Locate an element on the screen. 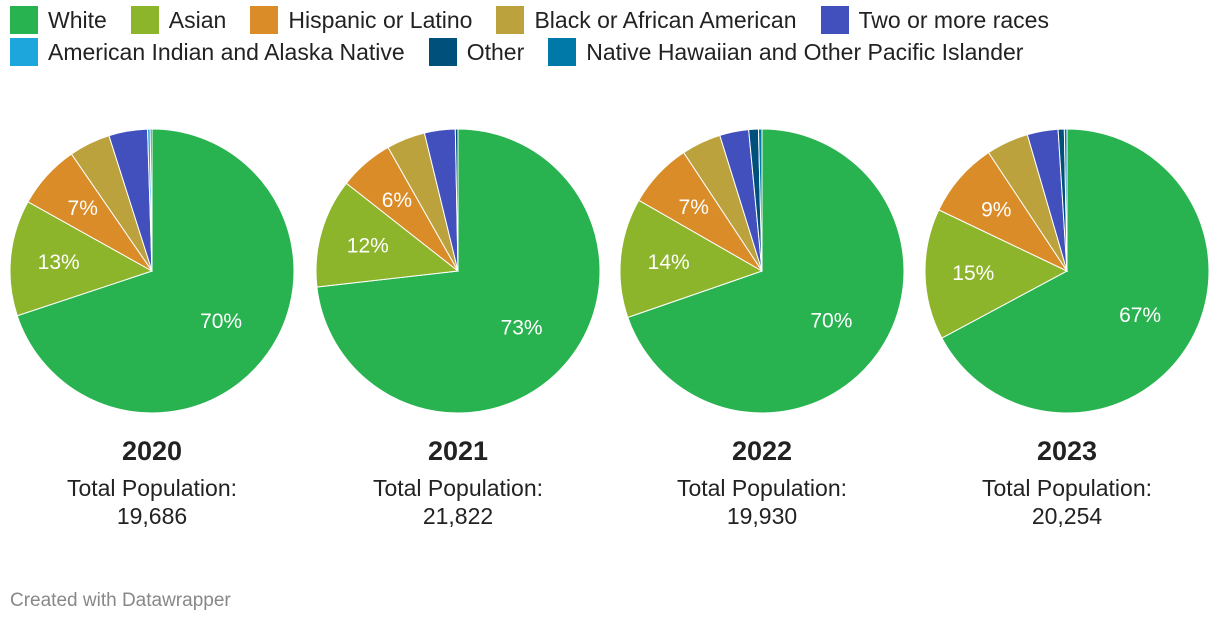  legend-item: Hispanic or Latino is located at coordinates (361, 20).